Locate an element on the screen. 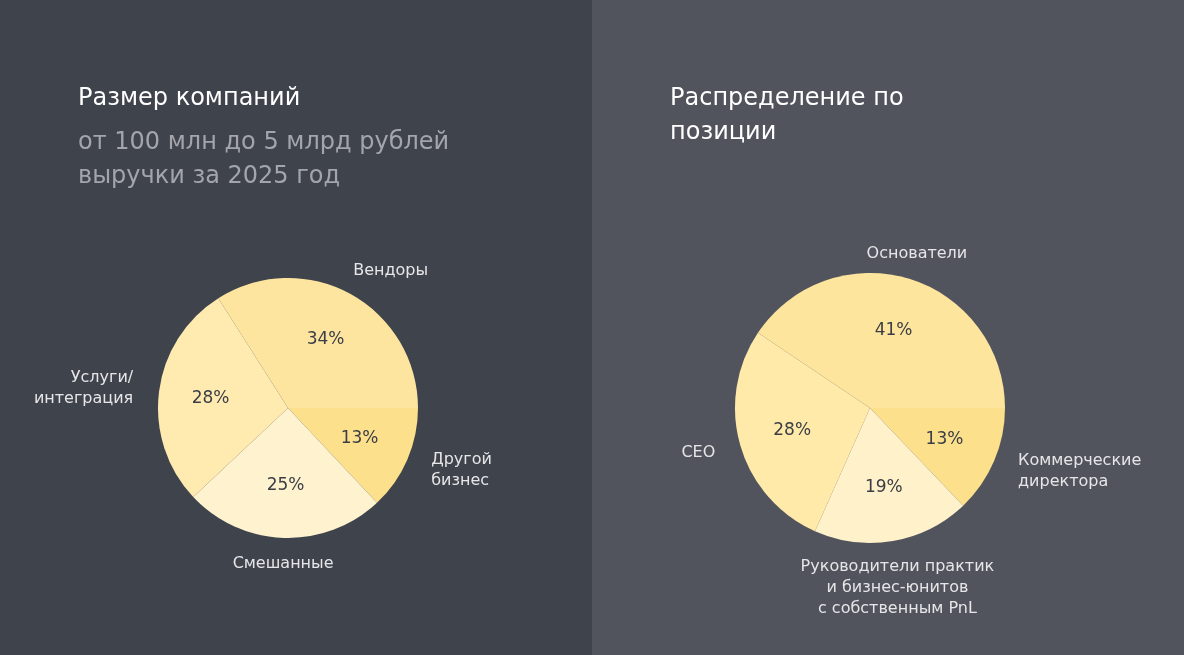 This screenshot has height=655, width=1184. data-label: 41% is located at coordinates (893, 328).